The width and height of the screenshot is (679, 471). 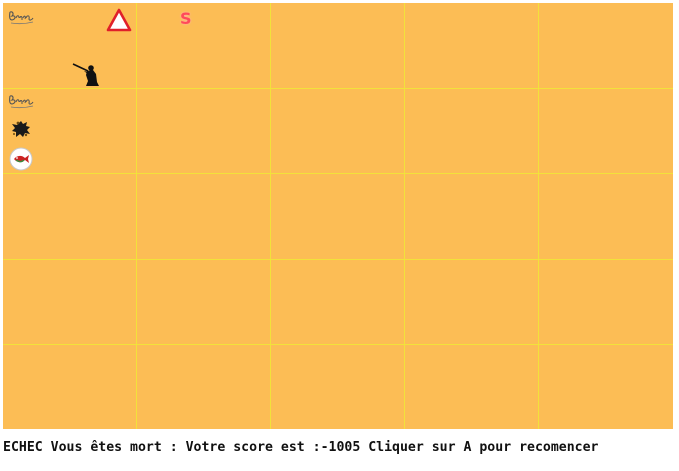 What do you see at coordinates (21, 129) in the screenshot?
I see `dead-player-icon` at bounding box center [21, 129].